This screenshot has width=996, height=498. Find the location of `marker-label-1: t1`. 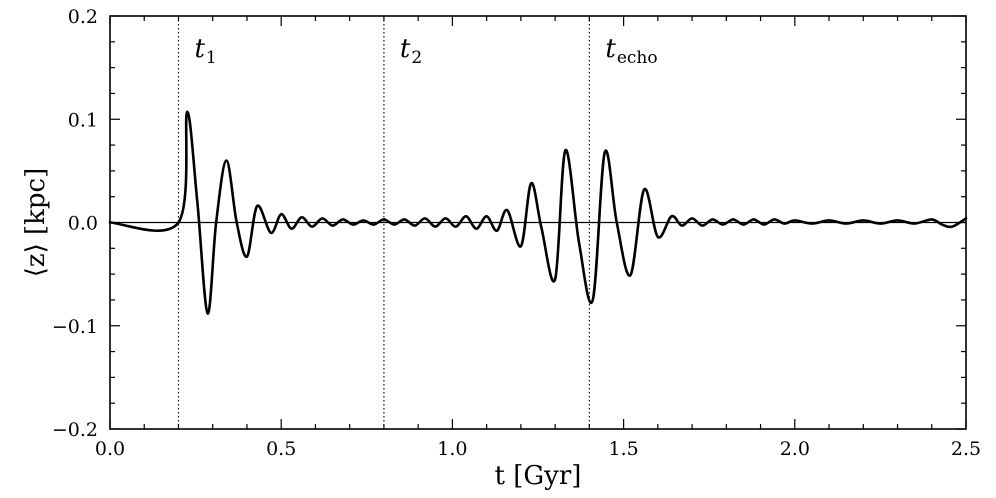

marker-label-1: t1 is located at coordinates (205, 51).